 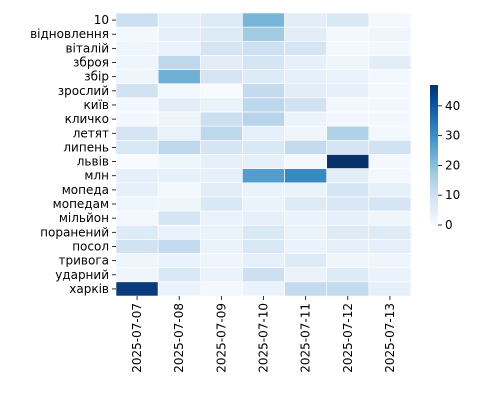 I want to click on y-tick-label: зброя, so click(x=91, y=63).